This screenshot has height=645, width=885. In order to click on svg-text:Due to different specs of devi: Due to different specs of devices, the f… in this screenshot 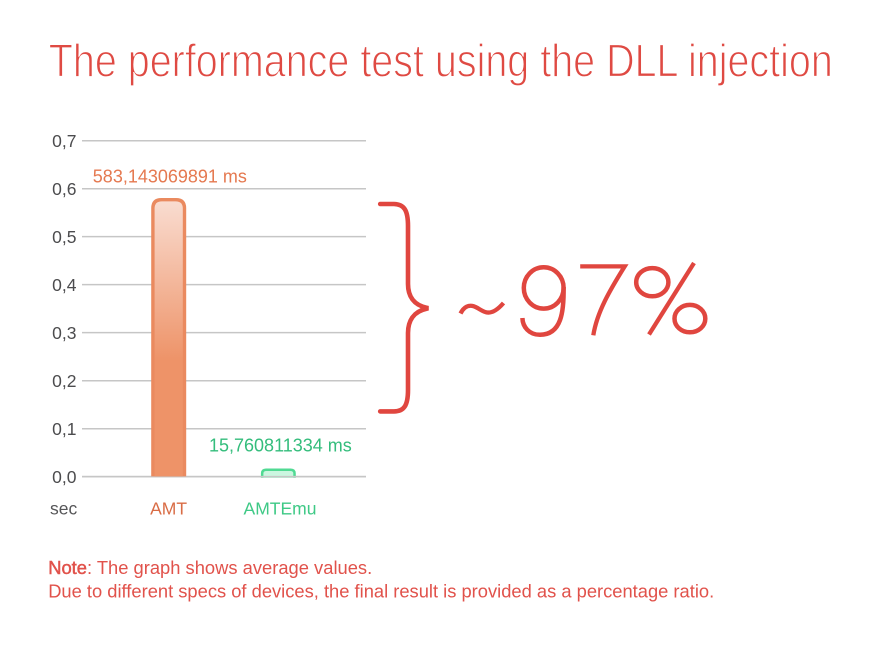, I will do `click(381, 590)`.